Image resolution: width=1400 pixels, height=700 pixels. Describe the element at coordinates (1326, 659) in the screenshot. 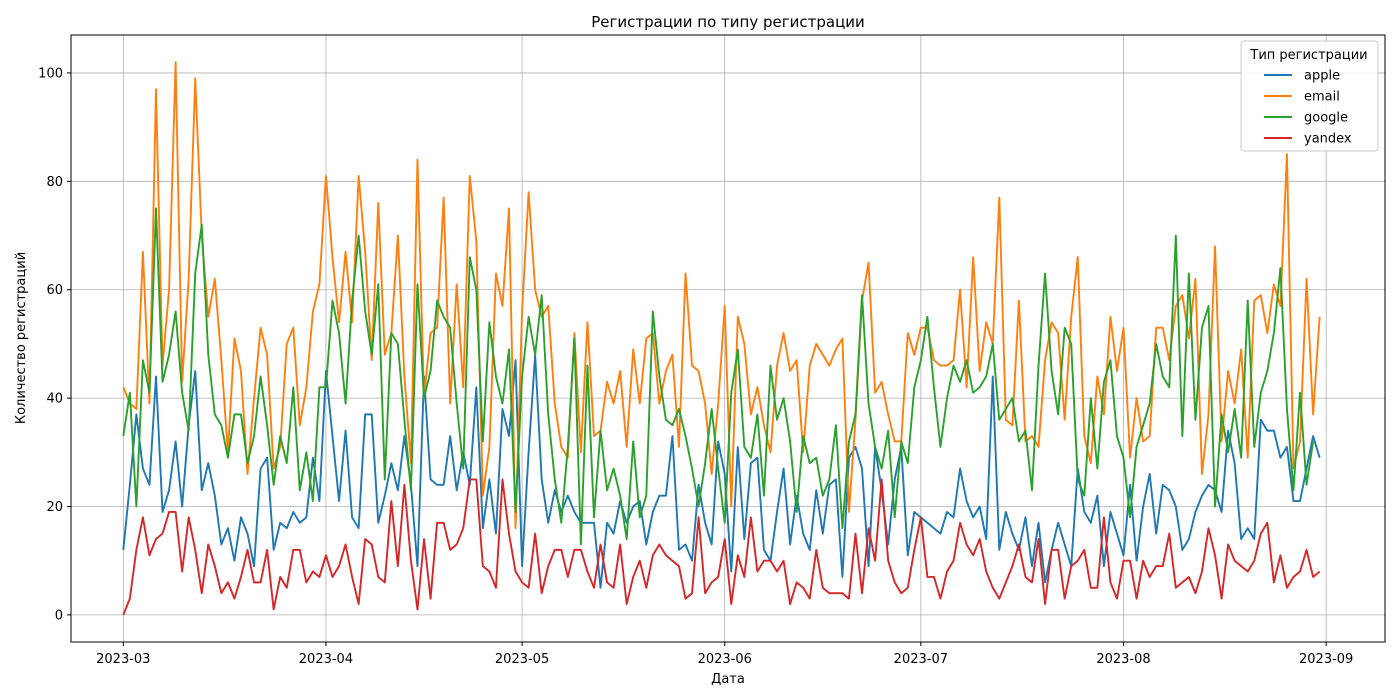

I see `x-tick-label: 2023-09` at that location.